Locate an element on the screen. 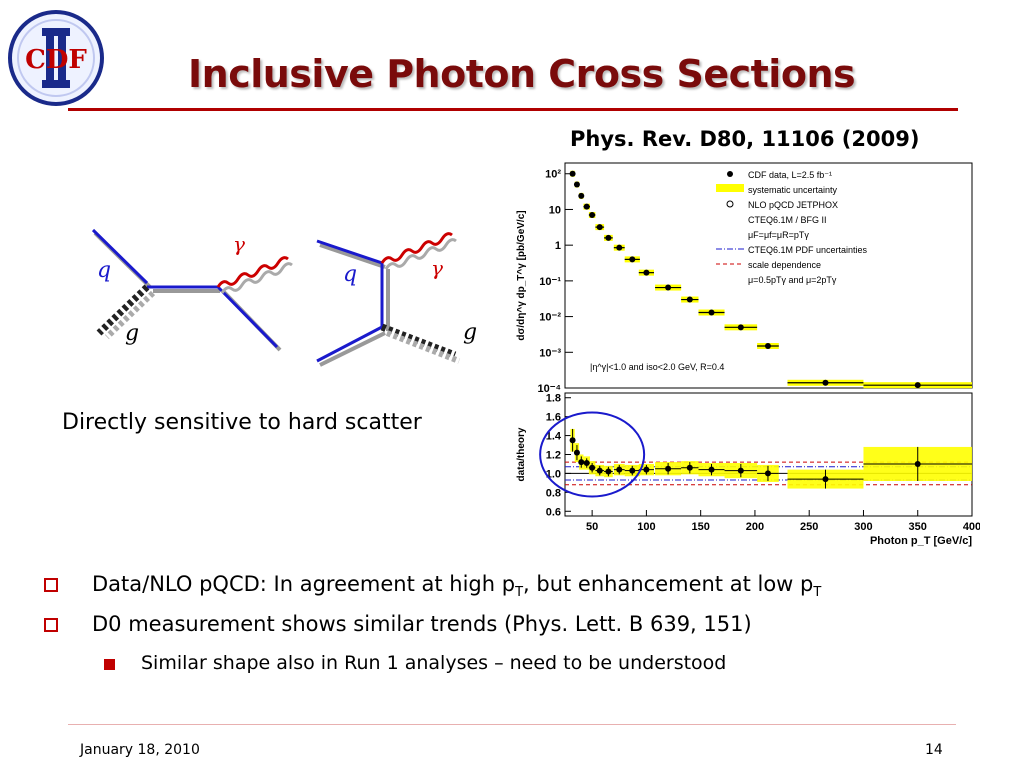 Image resolution: width=1024 pixels, height=768 pixels. feynman-diagrams: q g γ q g γ is located at coordinates (284, 297).